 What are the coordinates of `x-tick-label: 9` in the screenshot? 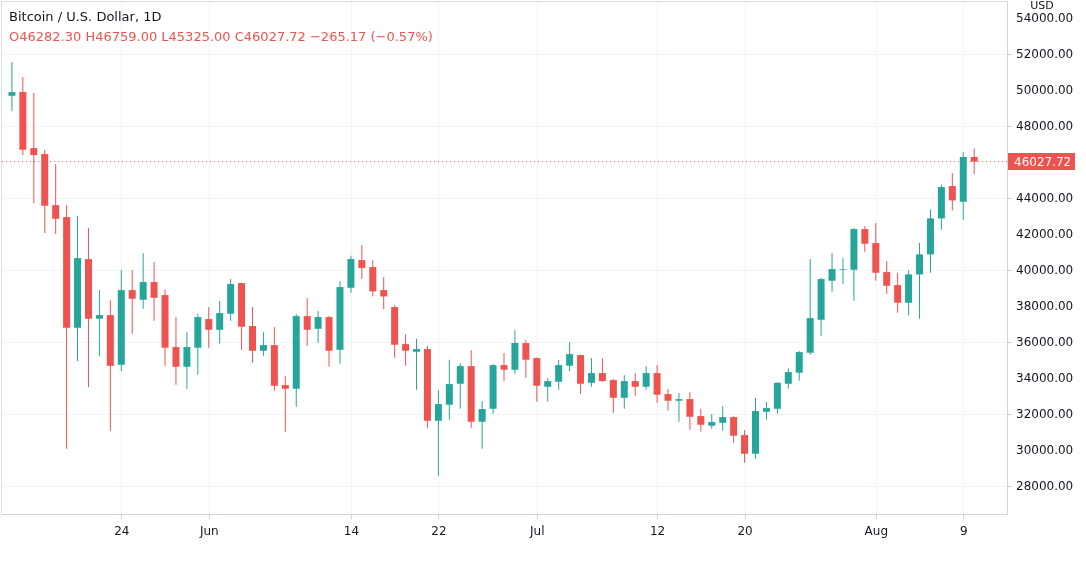 It's located at (963, 530).